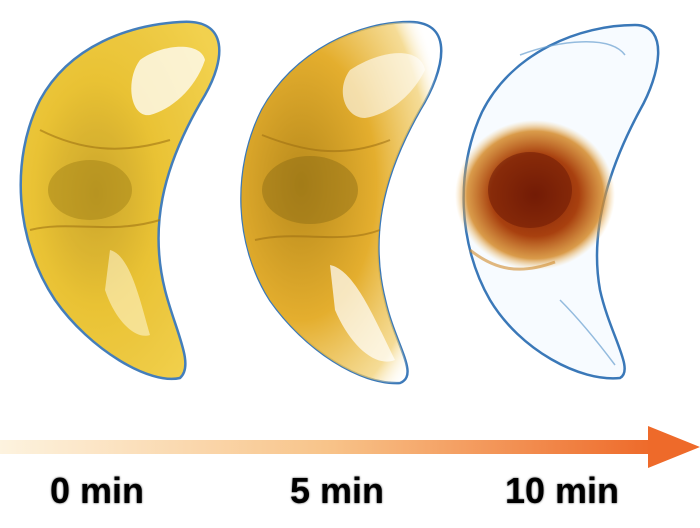 Image resolution: width=700 pixels, height=528 pixels. What do you see at coordinates (337, 490) in the screenshot?
I see `time-label-5-min: 5 min` at bounding box center [337, 490].